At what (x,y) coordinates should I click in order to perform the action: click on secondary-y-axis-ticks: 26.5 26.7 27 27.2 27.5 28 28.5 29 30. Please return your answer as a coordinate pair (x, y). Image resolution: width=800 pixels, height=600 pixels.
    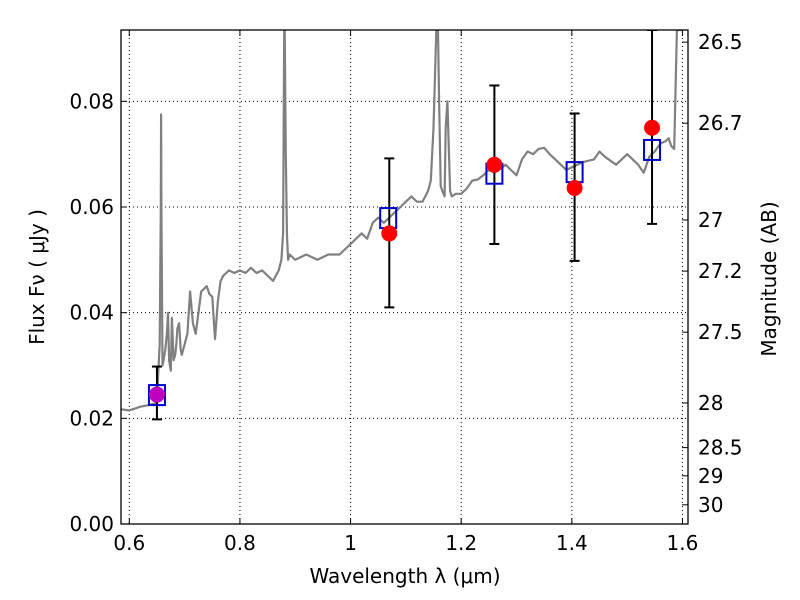
    Looking at the image, I should click on (712, 273).